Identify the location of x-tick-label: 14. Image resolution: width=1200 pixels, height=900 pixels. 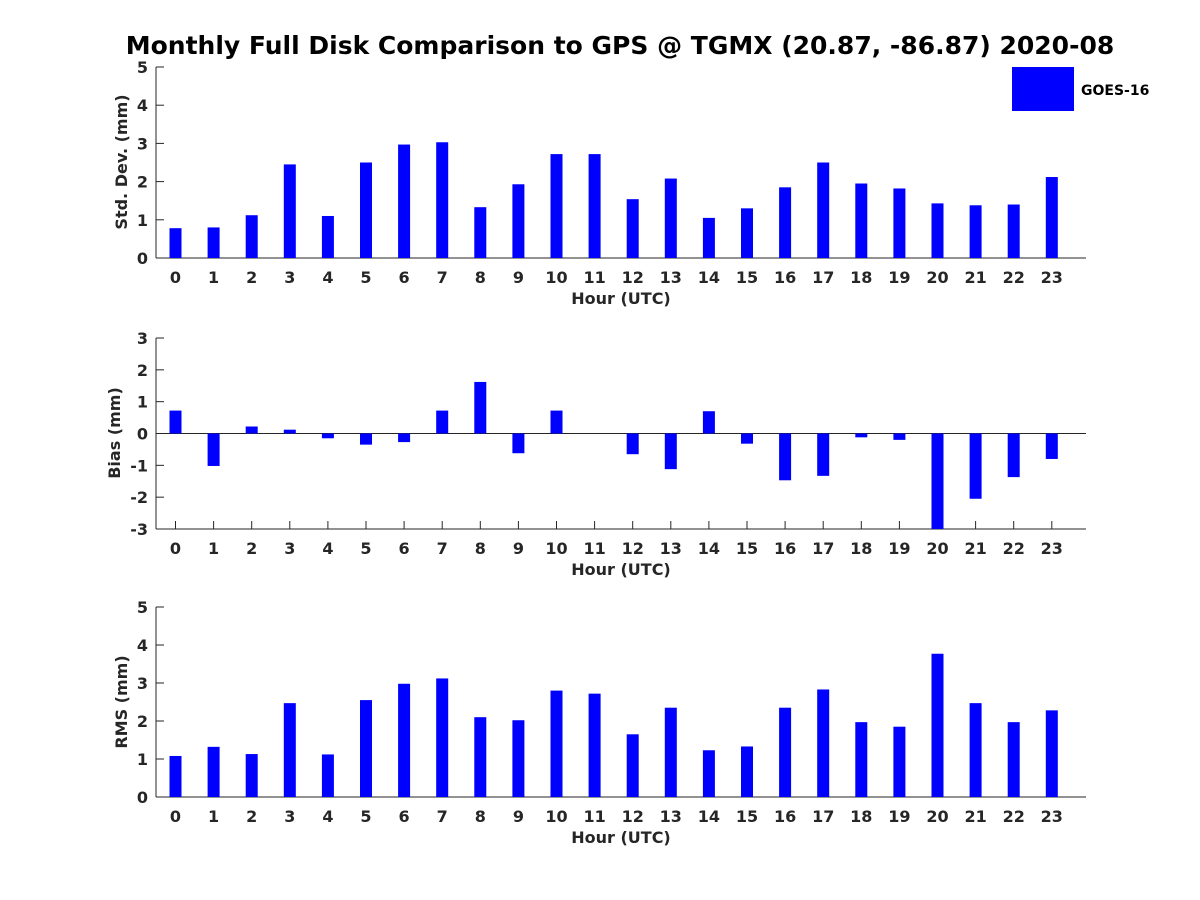
(709, 548).